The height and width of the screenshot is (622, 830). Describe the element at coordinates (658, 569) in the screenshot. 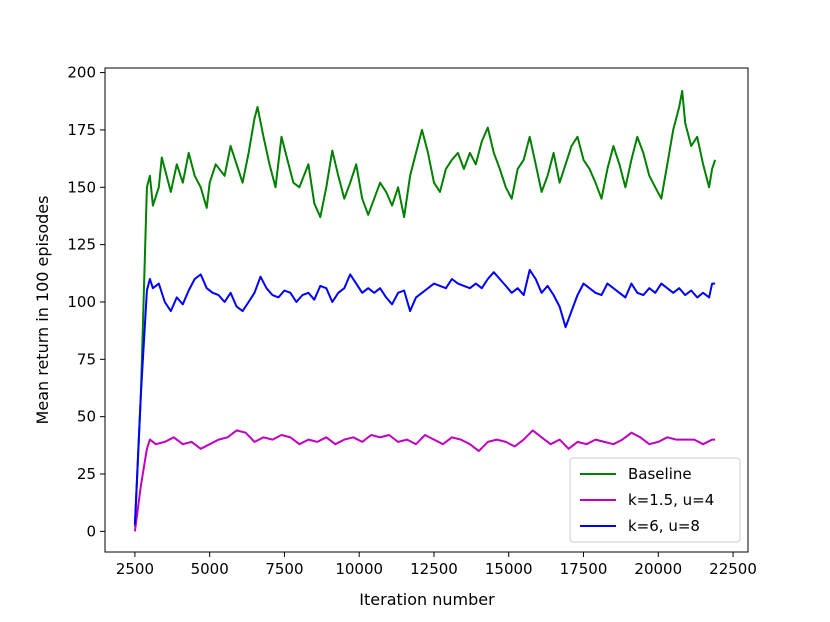

I see `x-tick-label: 20000` at that location.